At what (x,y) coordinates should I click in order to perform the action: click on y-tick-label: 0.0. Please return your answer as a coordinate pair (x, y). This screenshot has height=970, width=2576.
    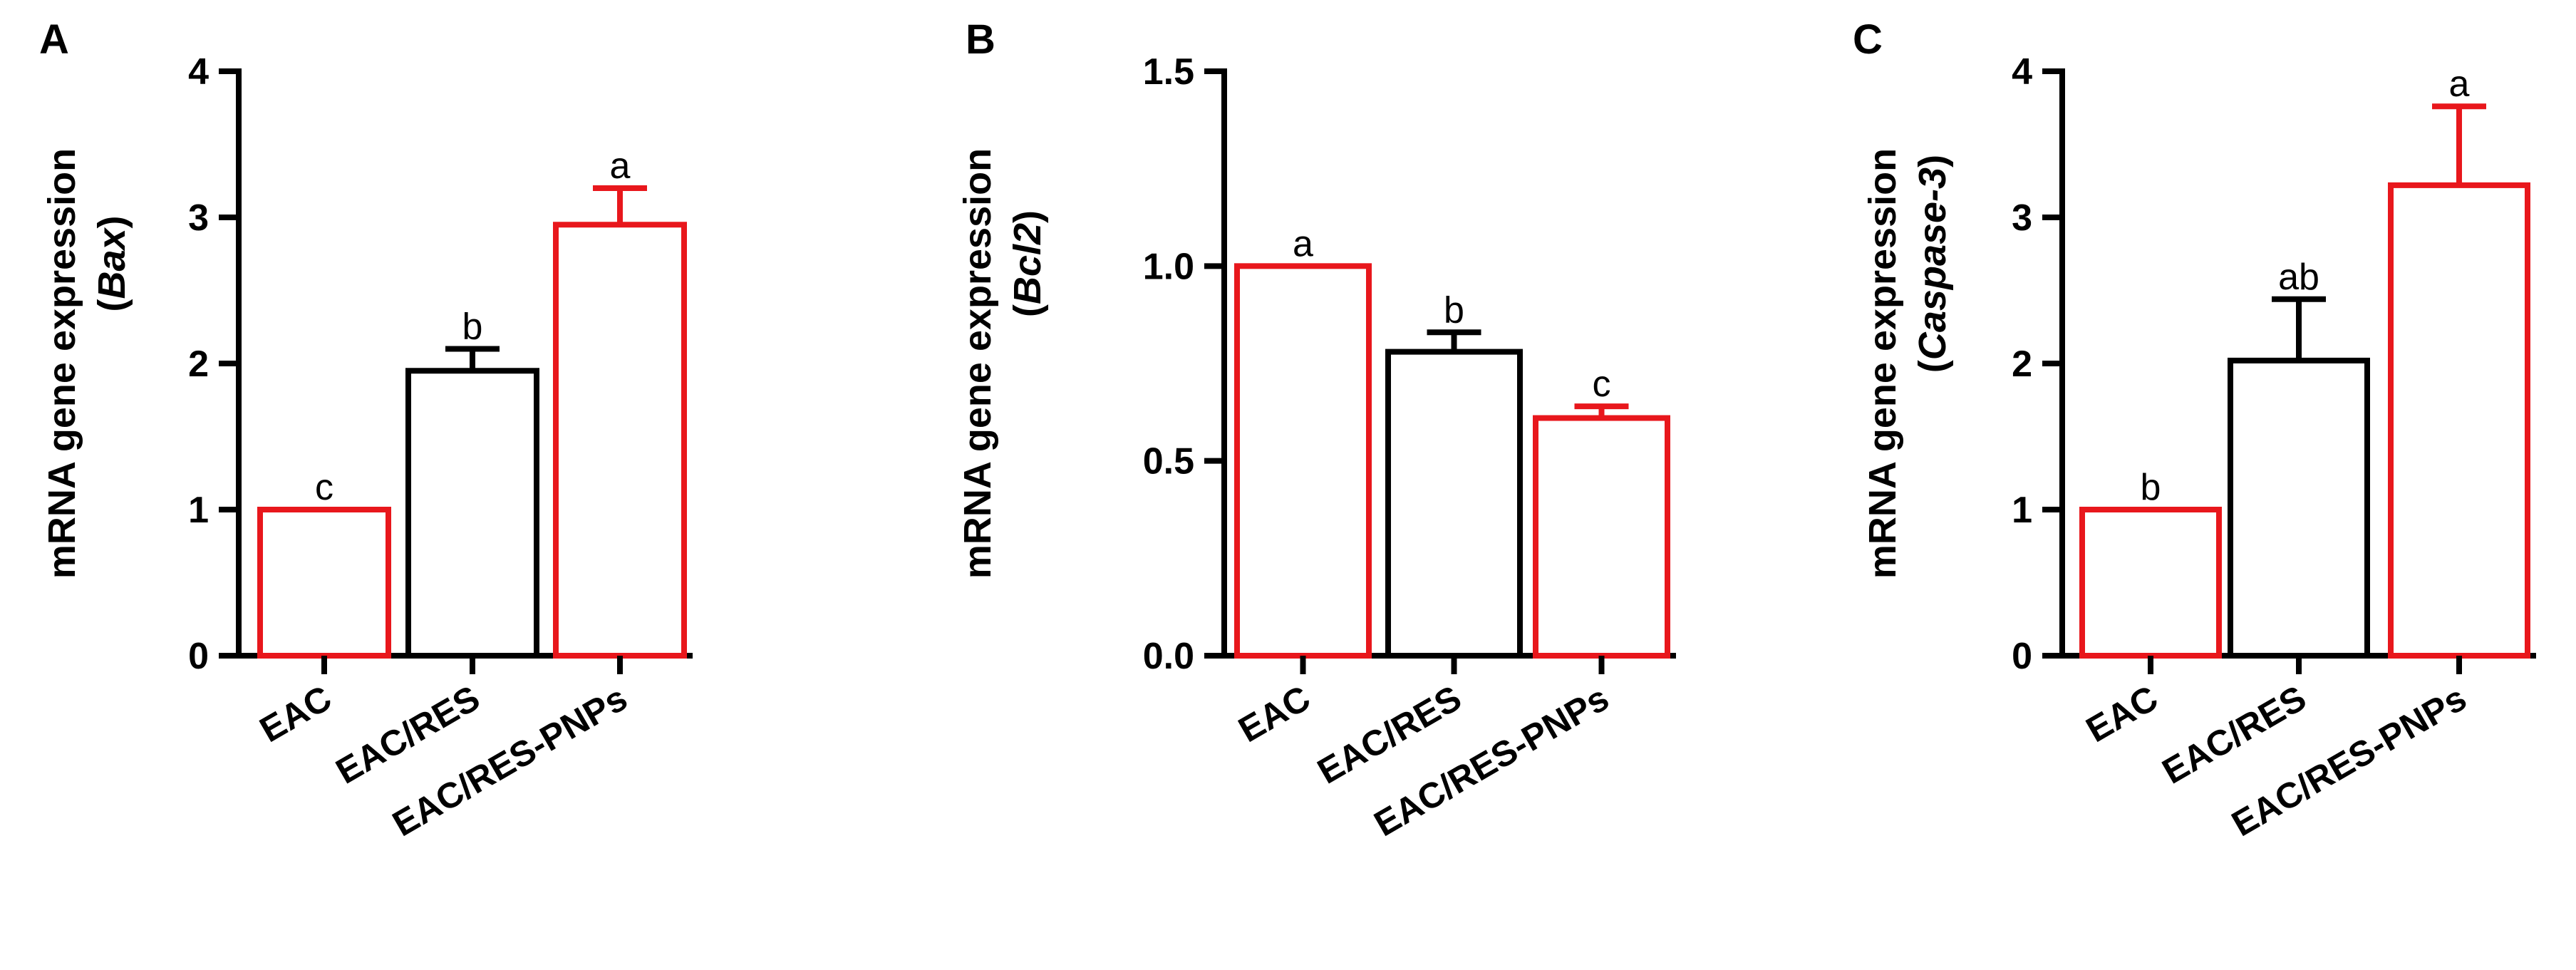
    Looking at the image, I should click on (1169, 656).